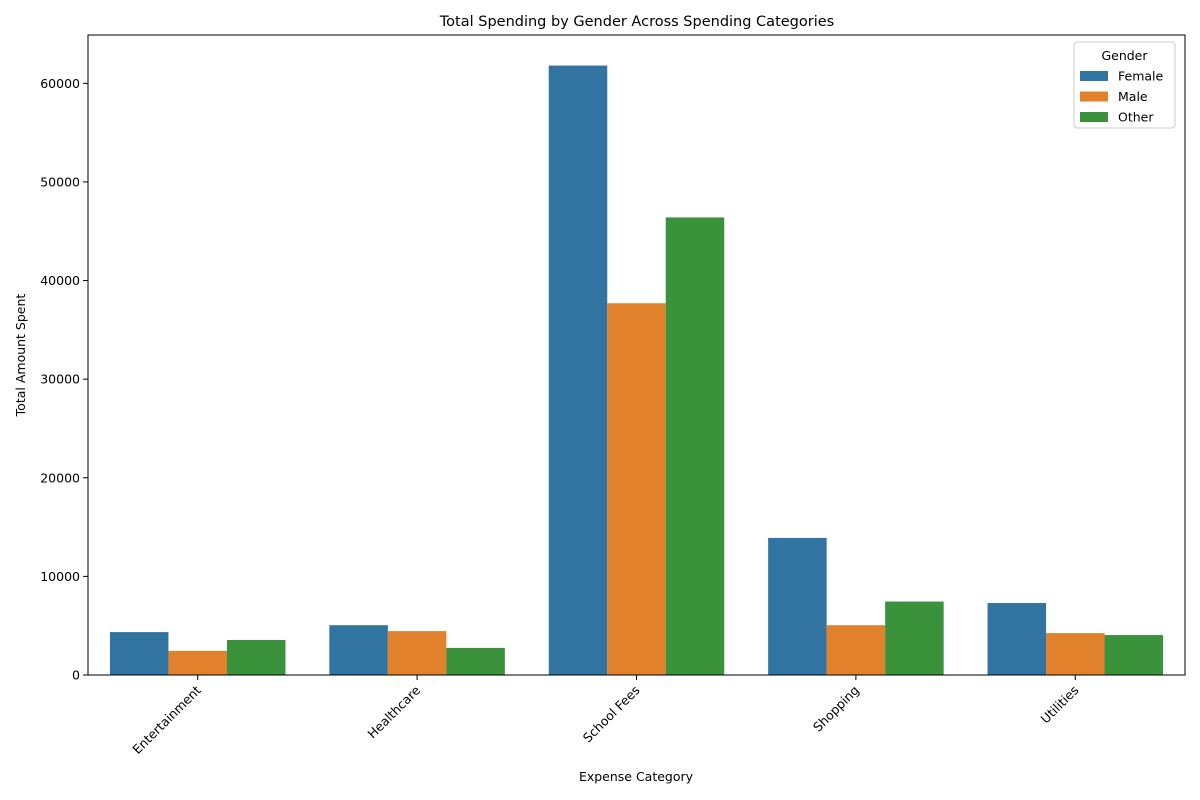 This screenshot has width=1200, height=800. Describe the element at coordinates (139, 653) in the screenshot. I see `bar-female-entertainment` at that location.